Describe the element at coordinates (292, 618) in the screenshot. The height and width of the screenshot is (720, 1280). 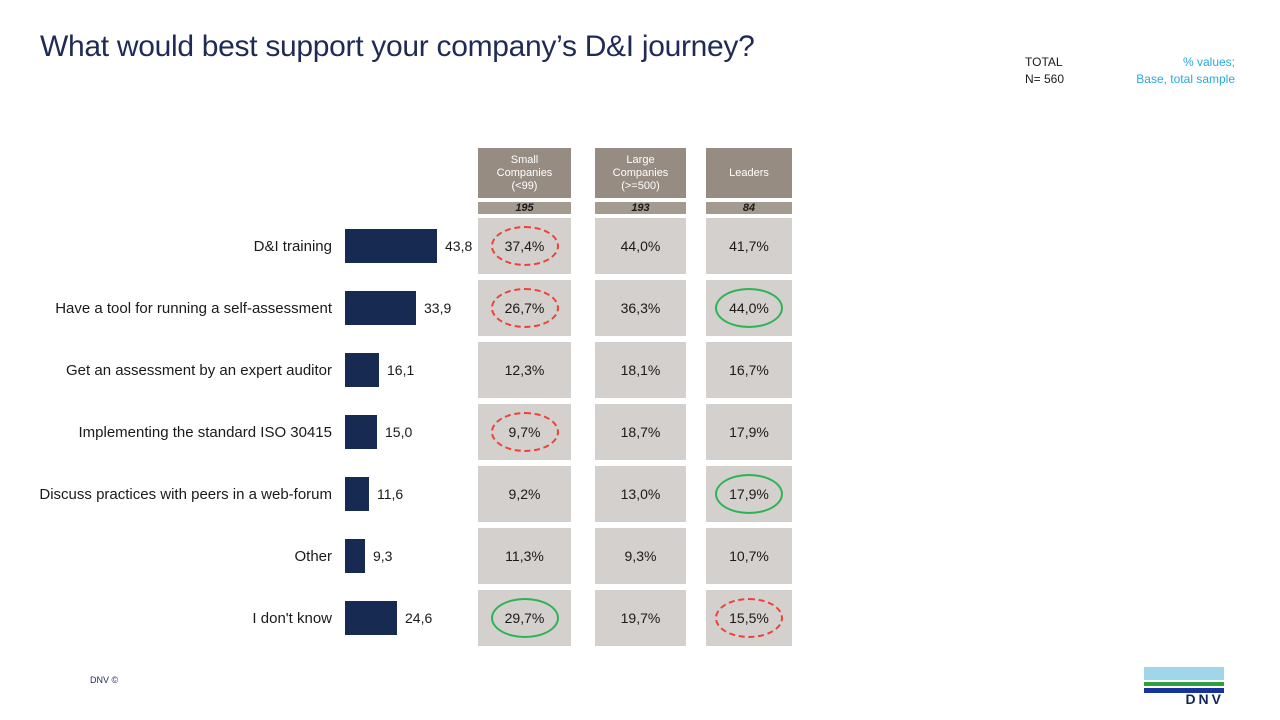
I see `row-label: I don't know` at that location.